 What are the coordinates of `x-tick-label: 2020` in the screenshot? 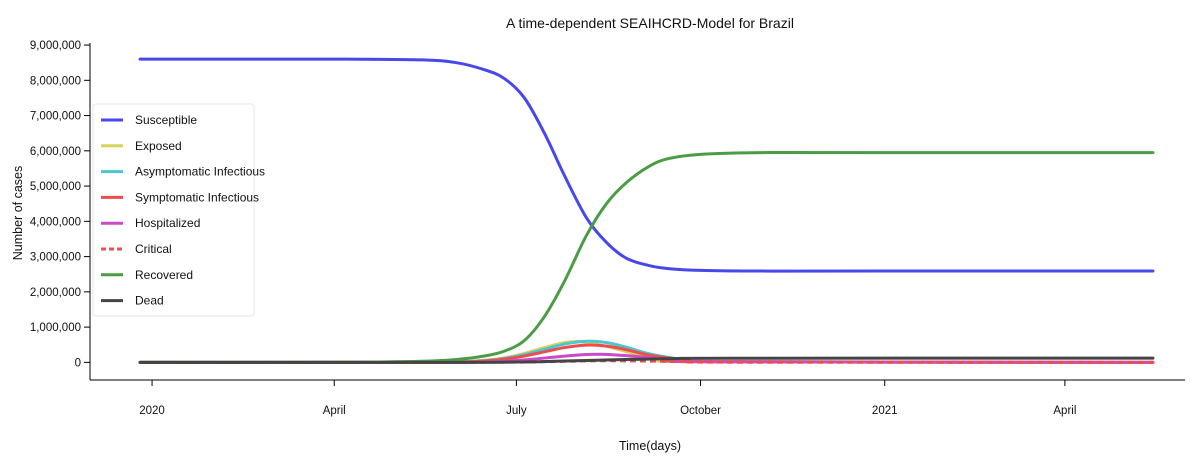 It's located at (152, 411).